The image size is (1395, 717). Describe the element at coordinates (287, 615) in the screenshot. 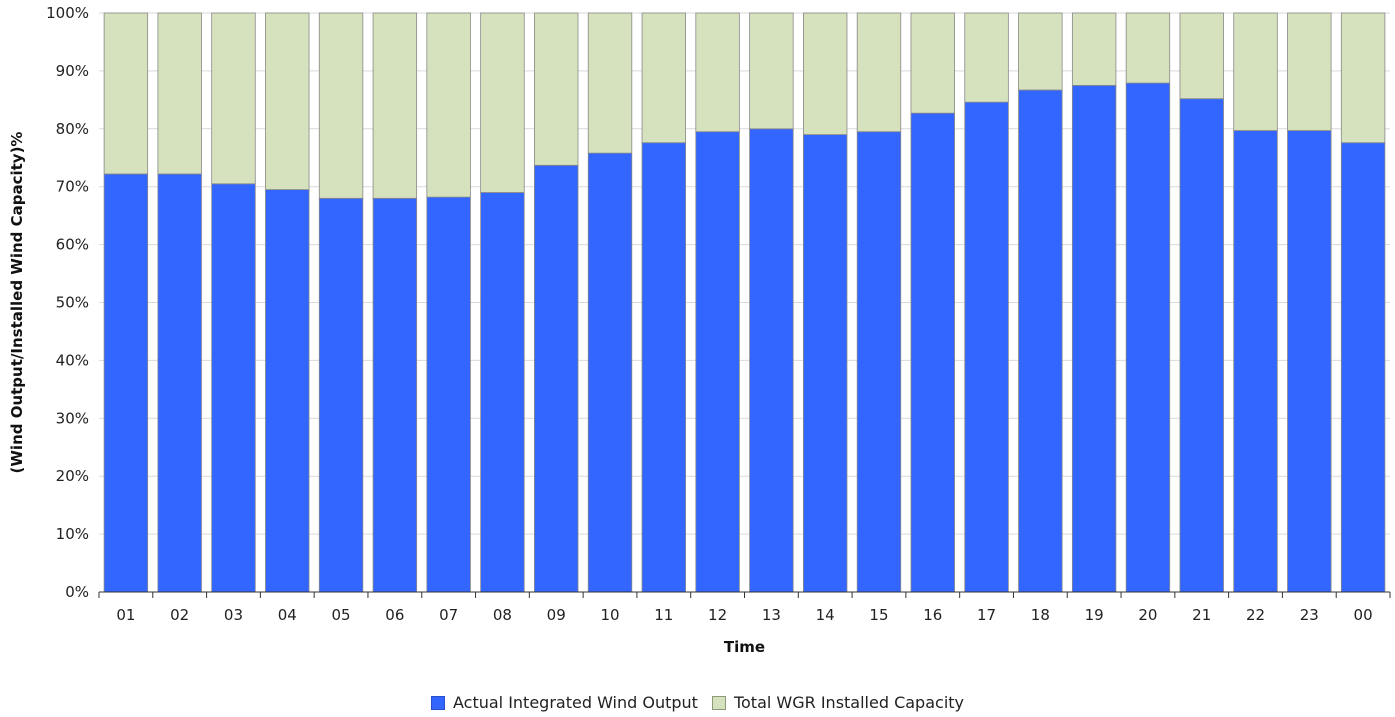

I see `x-tick-label: 04` at that location.